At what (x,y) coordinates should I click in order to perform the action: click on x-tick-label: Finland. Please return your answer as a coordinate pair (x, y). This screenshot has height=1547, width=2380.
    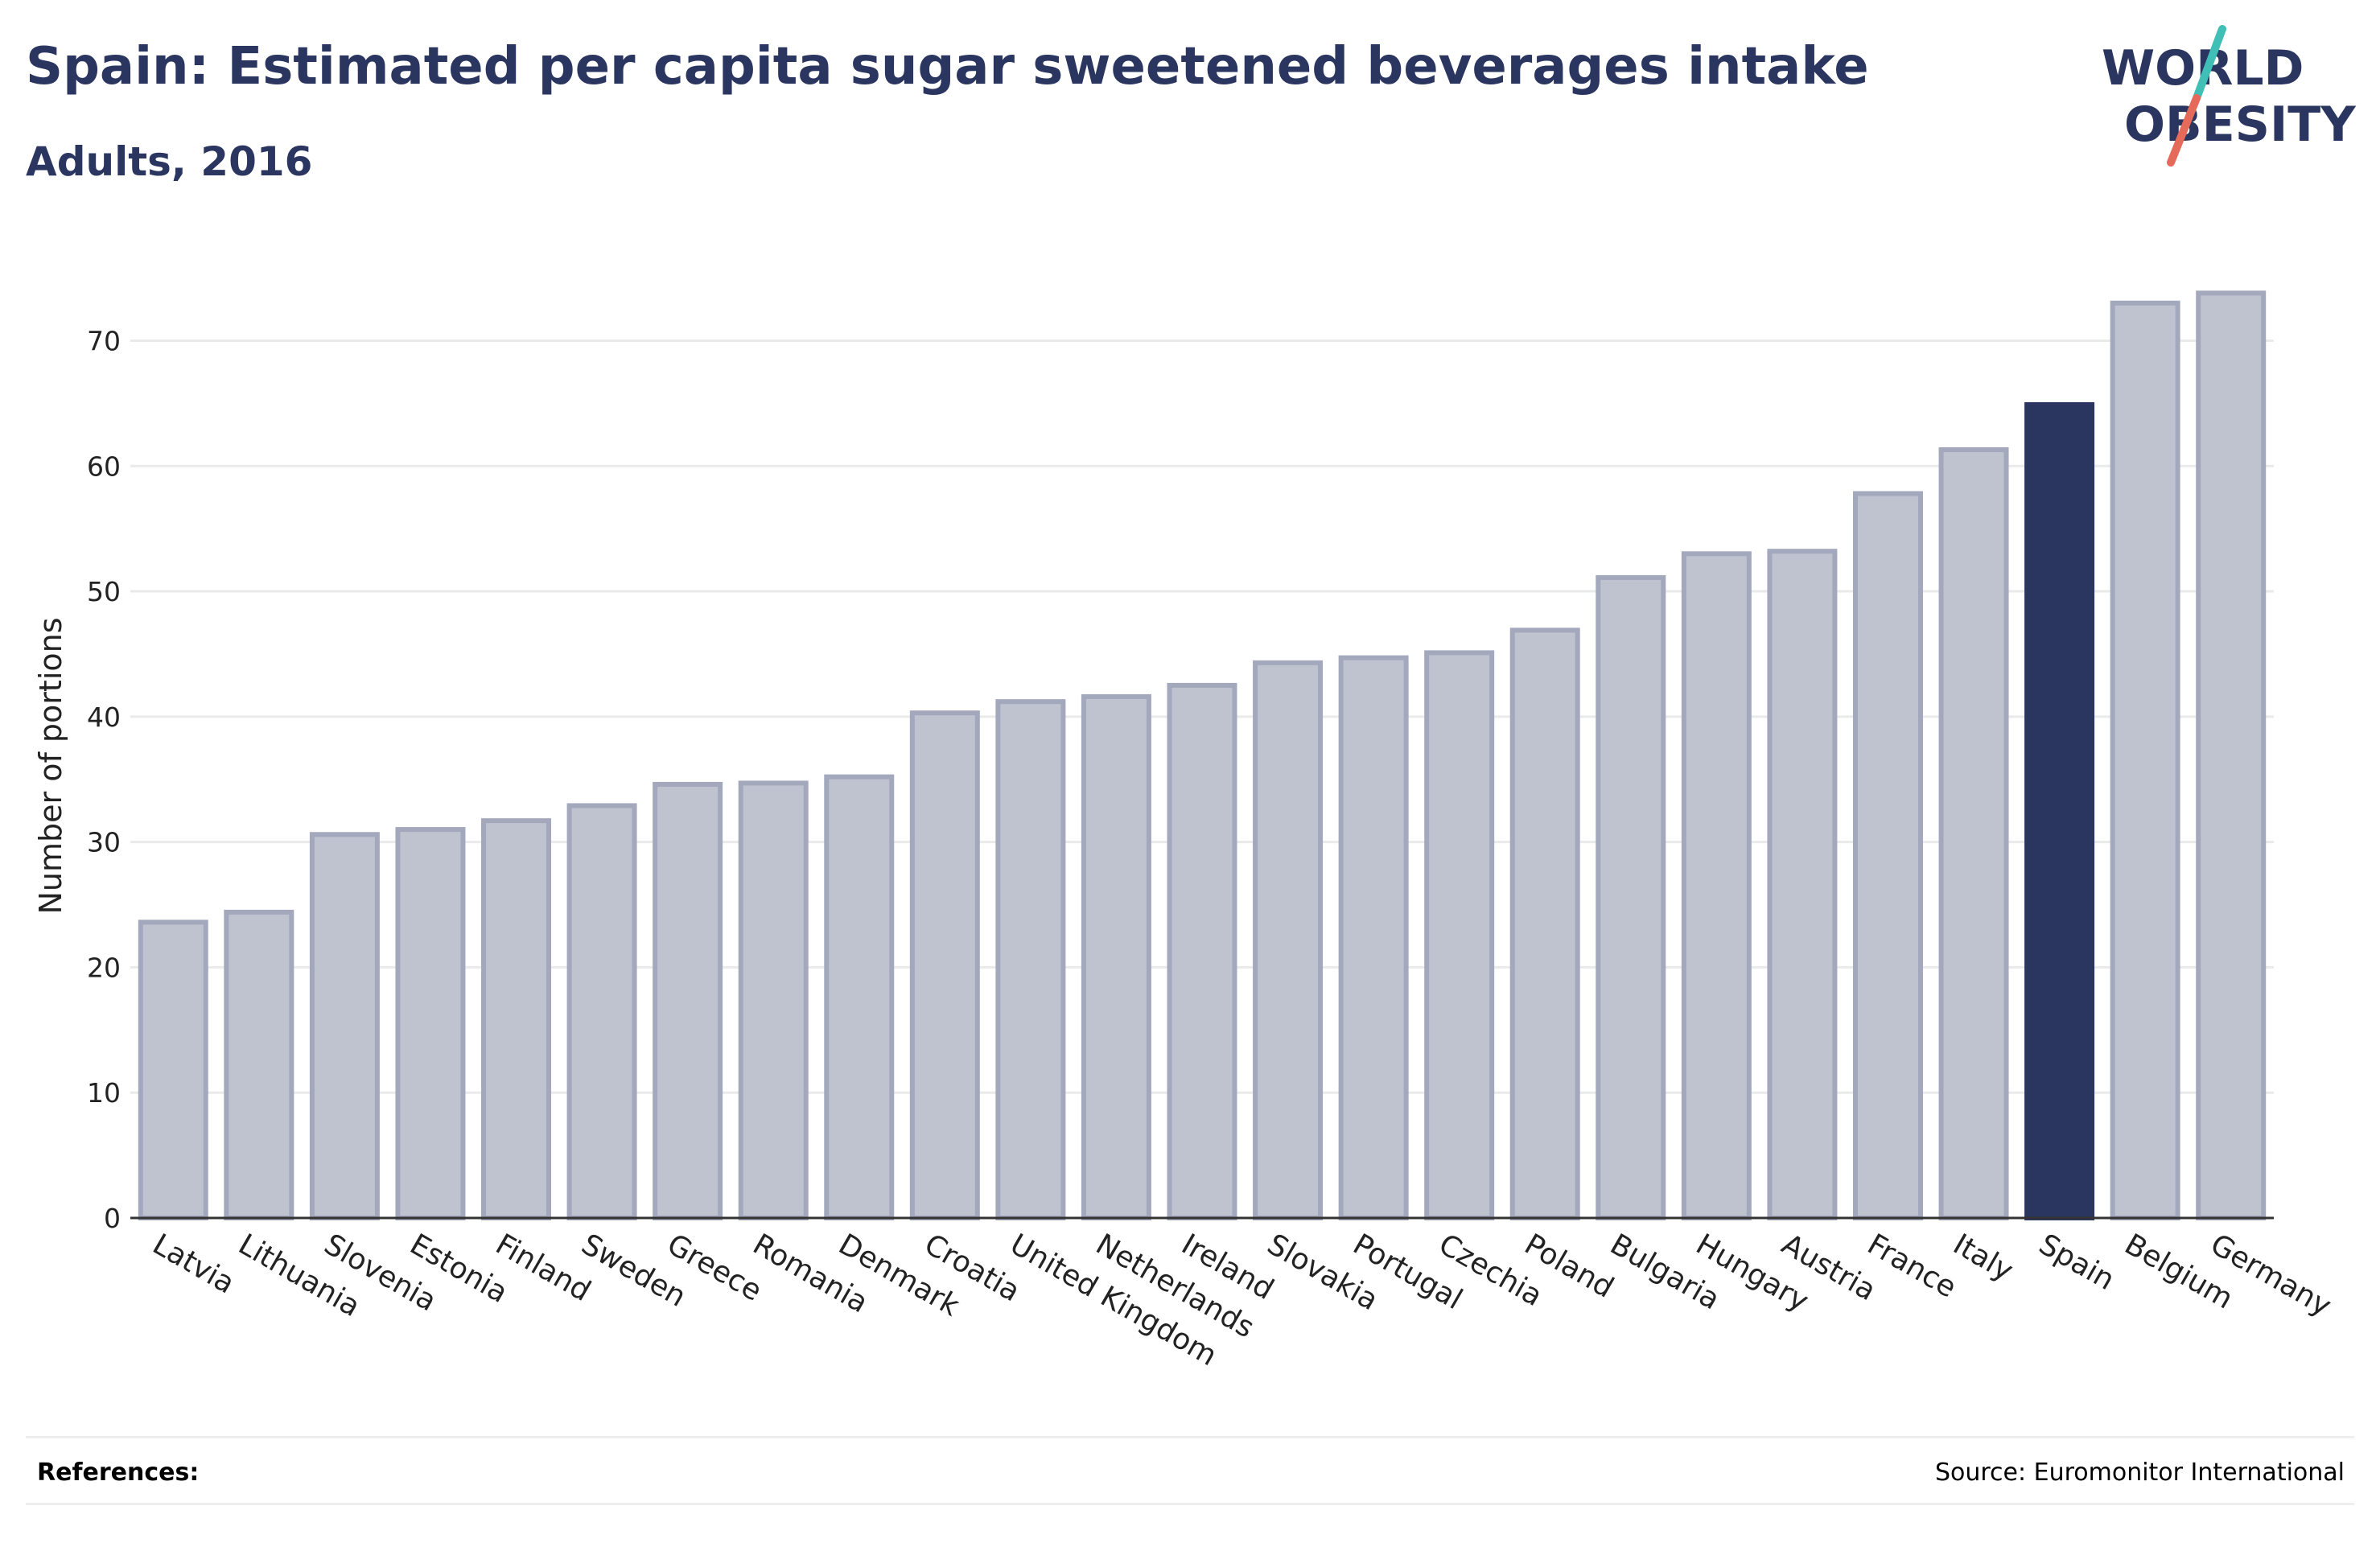
    Looking at the image, I should click on (543, 1268).